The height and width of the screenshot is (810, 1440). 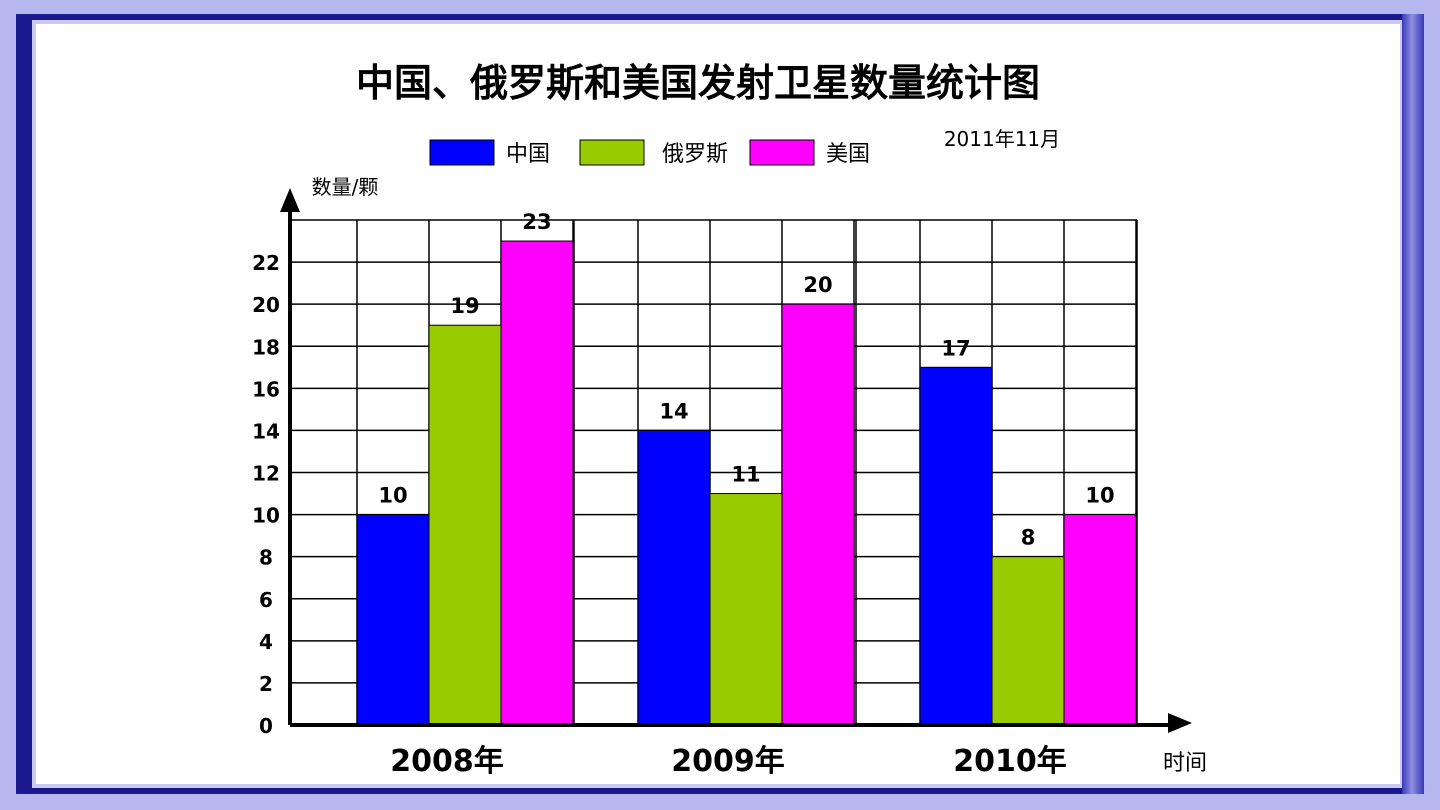 What do you see at coordinates (266, 474) in the screenshot?
I see `y-tick-label: 12` at bounding box center [266, 474].